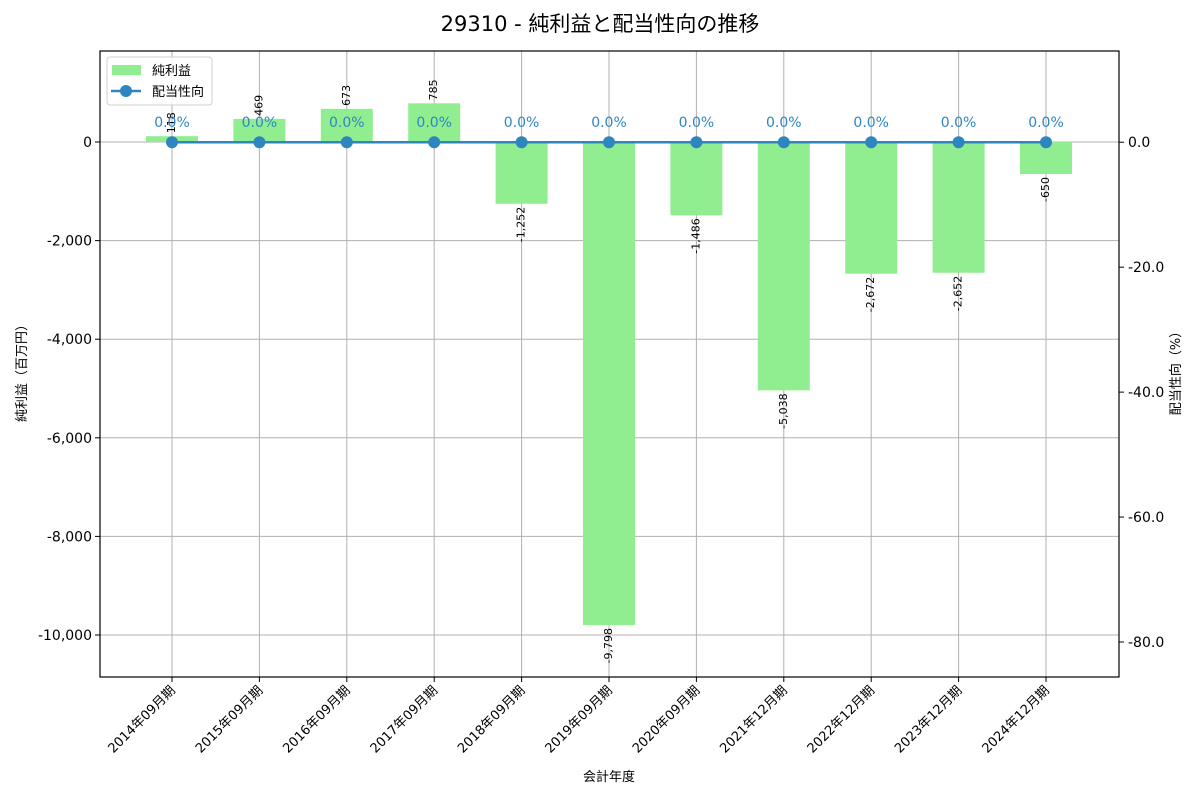  I want to click on x-tick-label: 2021年12月期, so click(753, 719).